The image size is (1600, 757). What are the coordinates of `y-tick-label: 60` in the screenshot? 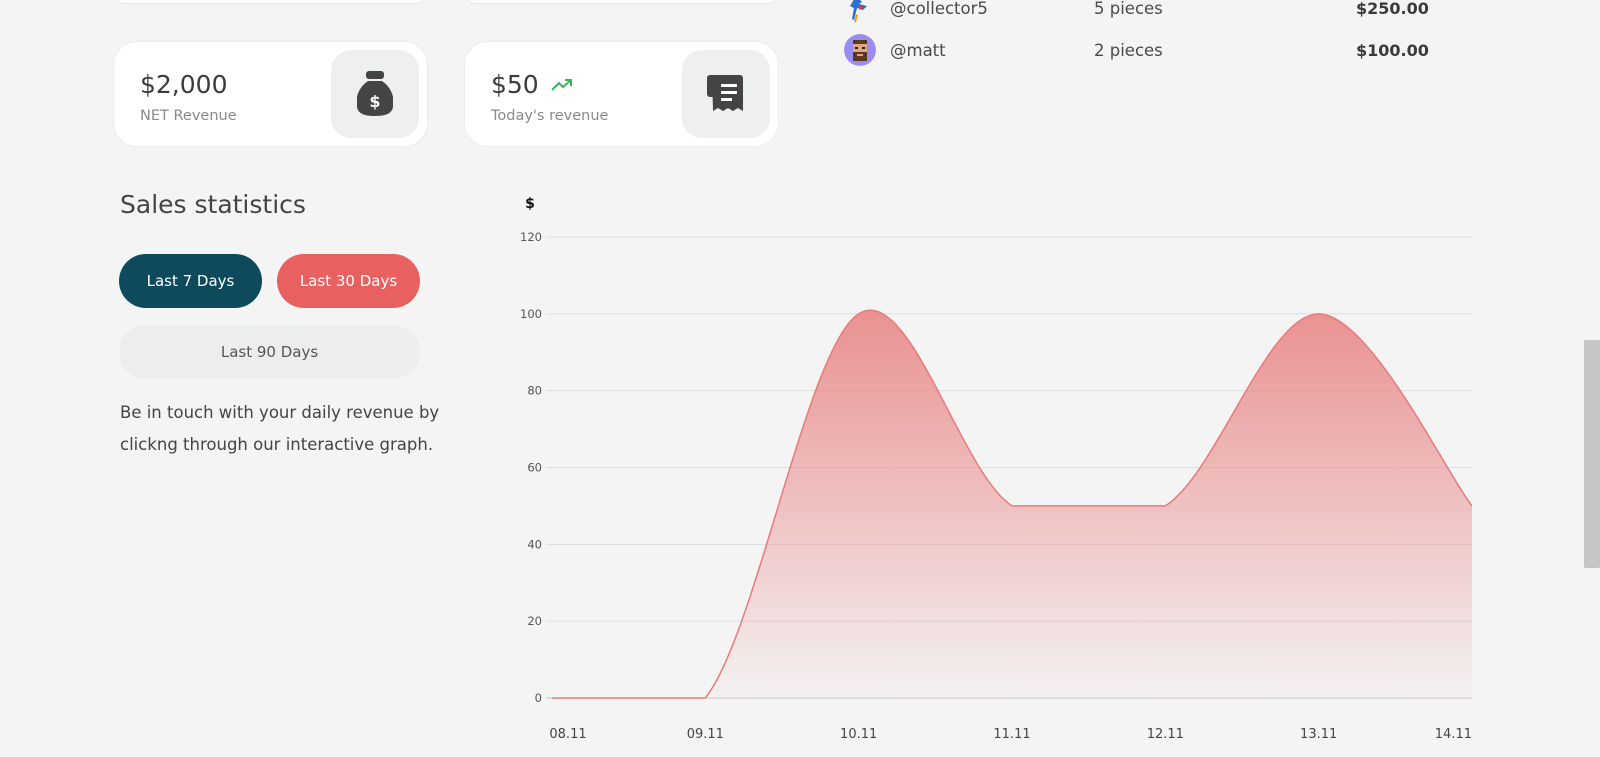 It's located at (534, 468).